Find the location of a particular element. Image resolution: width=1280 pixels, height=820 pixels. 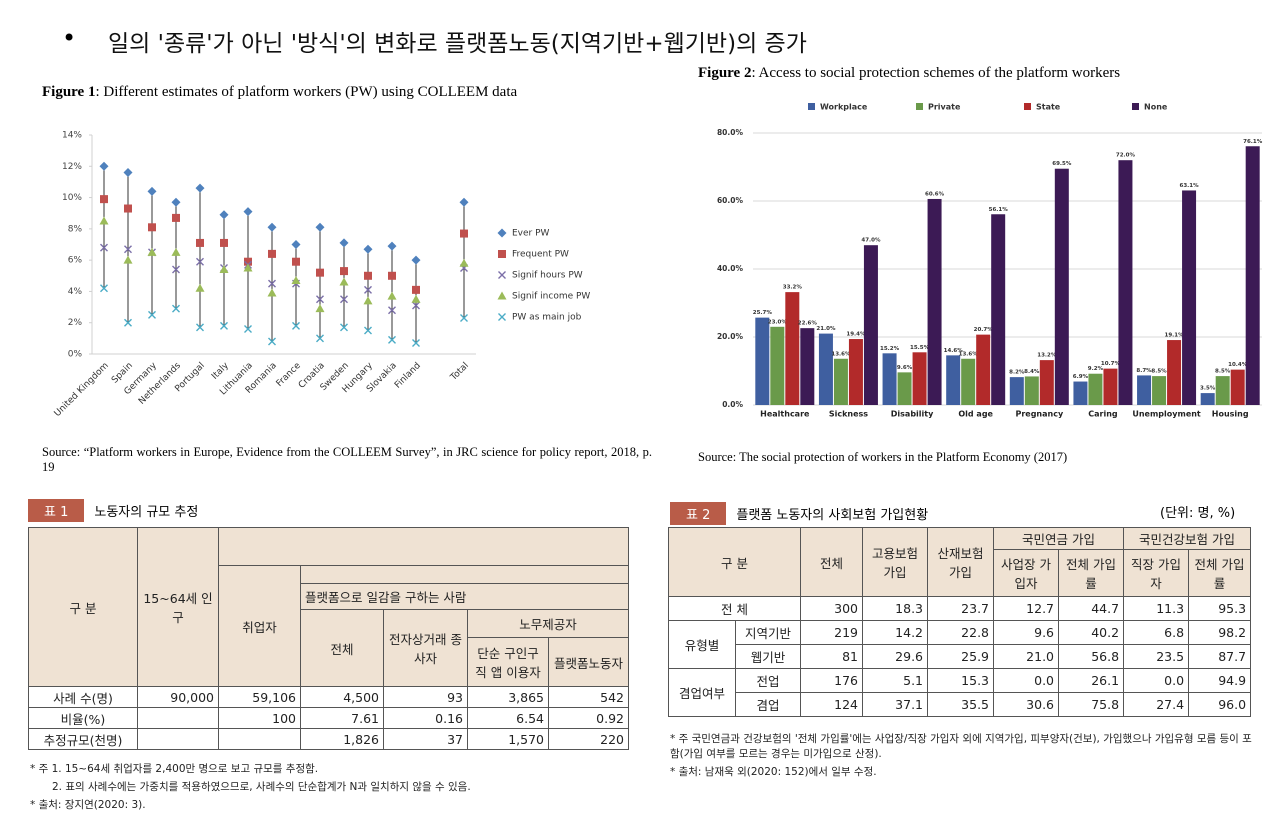

table-cell: 14.2 is located at coordinates (895, 632).